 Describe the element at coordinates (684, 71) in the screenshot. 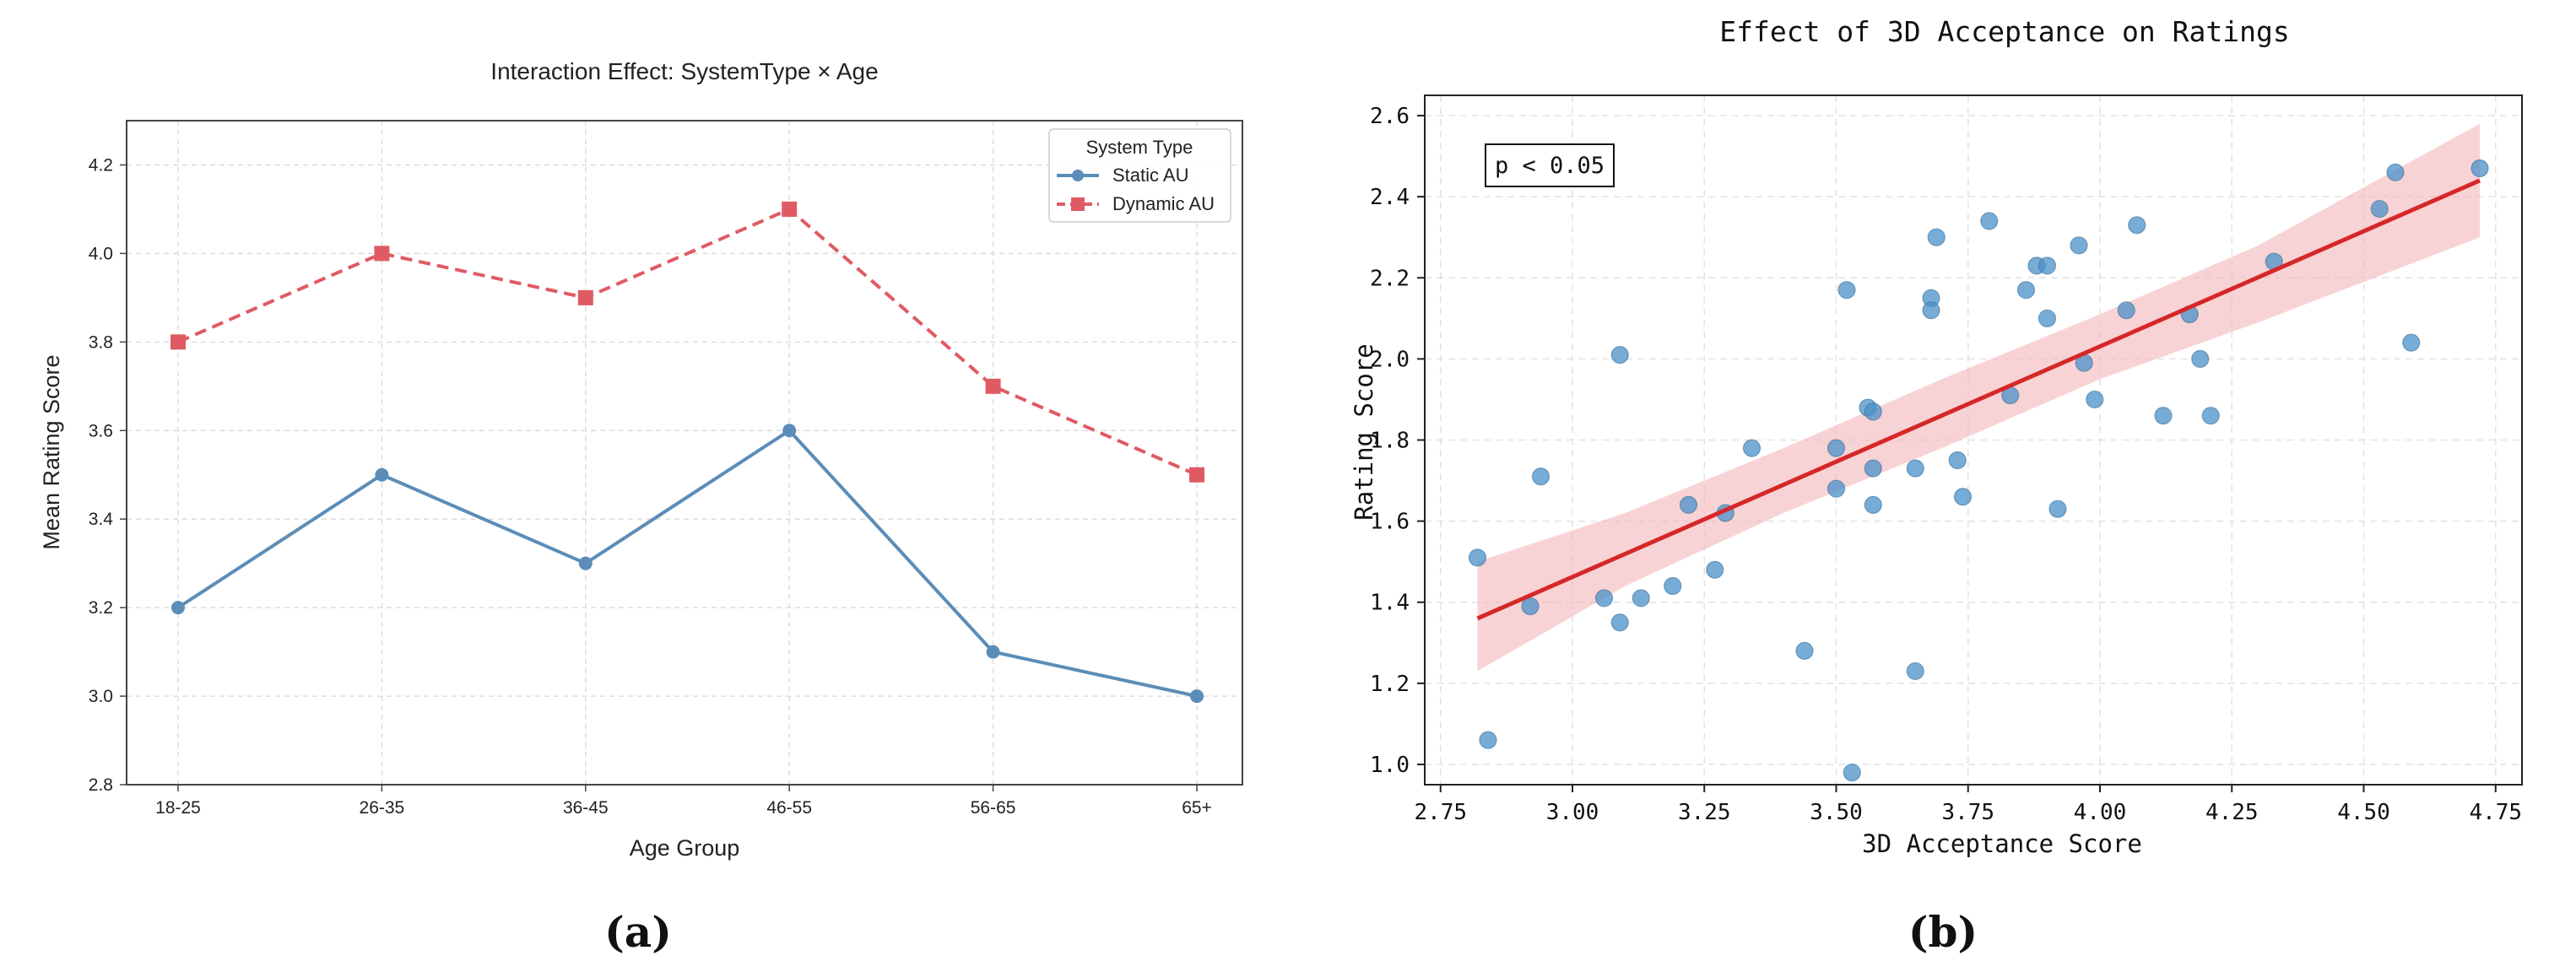

I see `panel-a-title: Interaction Effect: SystemType × Age` at that location.